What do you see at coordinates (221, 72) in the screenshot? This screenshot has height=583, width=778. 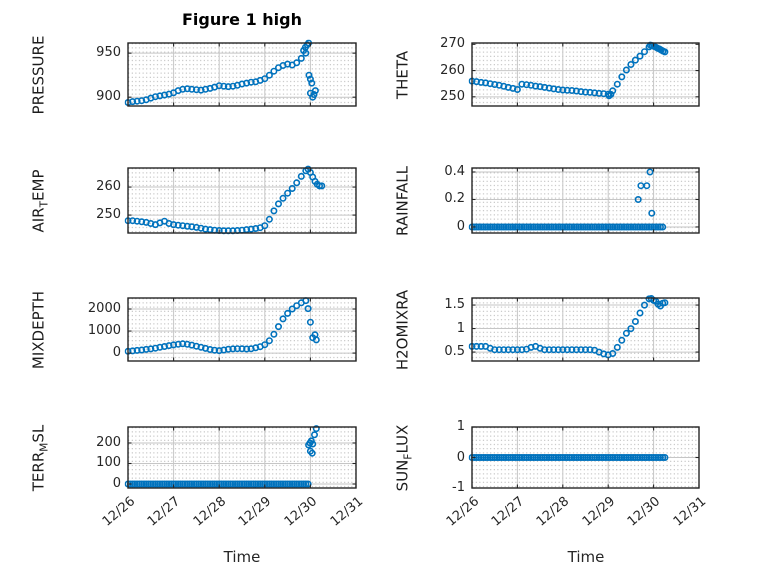 I see `data-markers-pressure` at bounding box center [221, 72].